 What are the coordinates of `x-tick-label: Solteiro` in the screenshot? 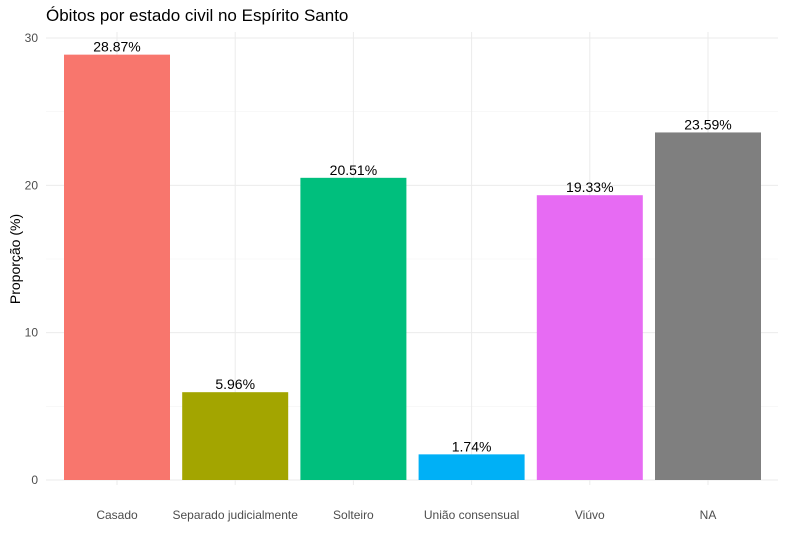 It's located at (353, 515).